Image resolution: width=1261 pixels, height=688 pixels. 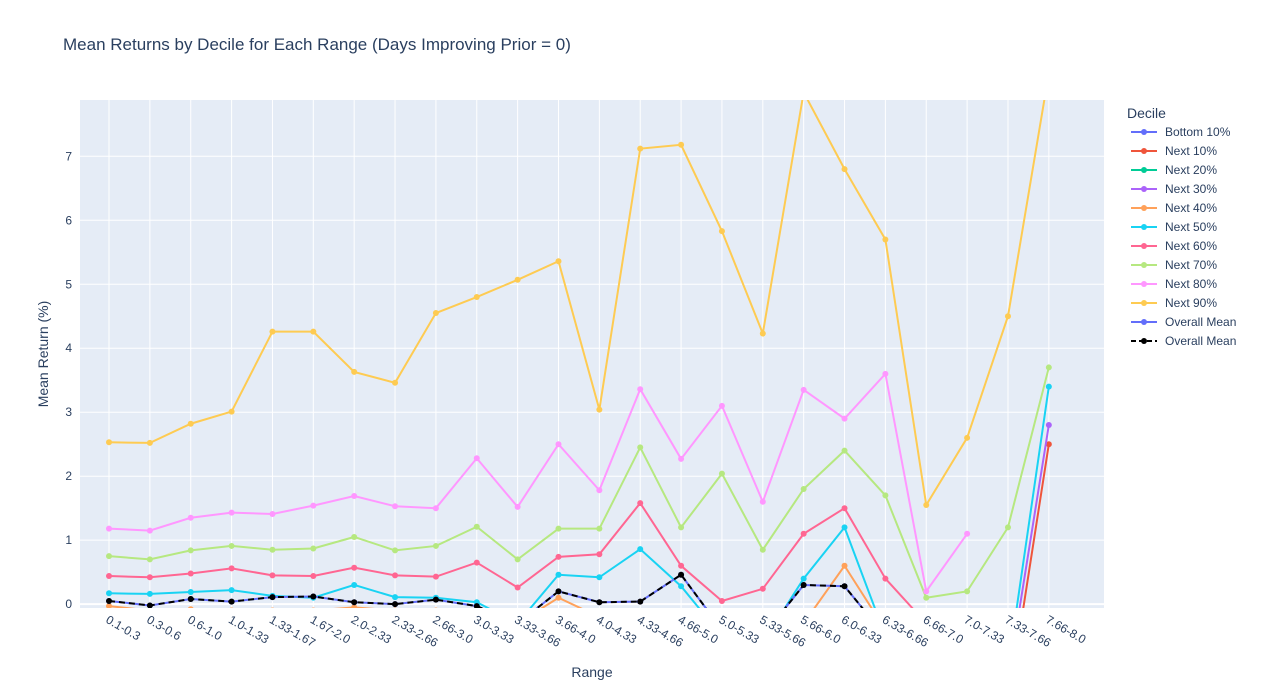 I want to click on legend-label: Next 50%, so click(x=1191, y=227).